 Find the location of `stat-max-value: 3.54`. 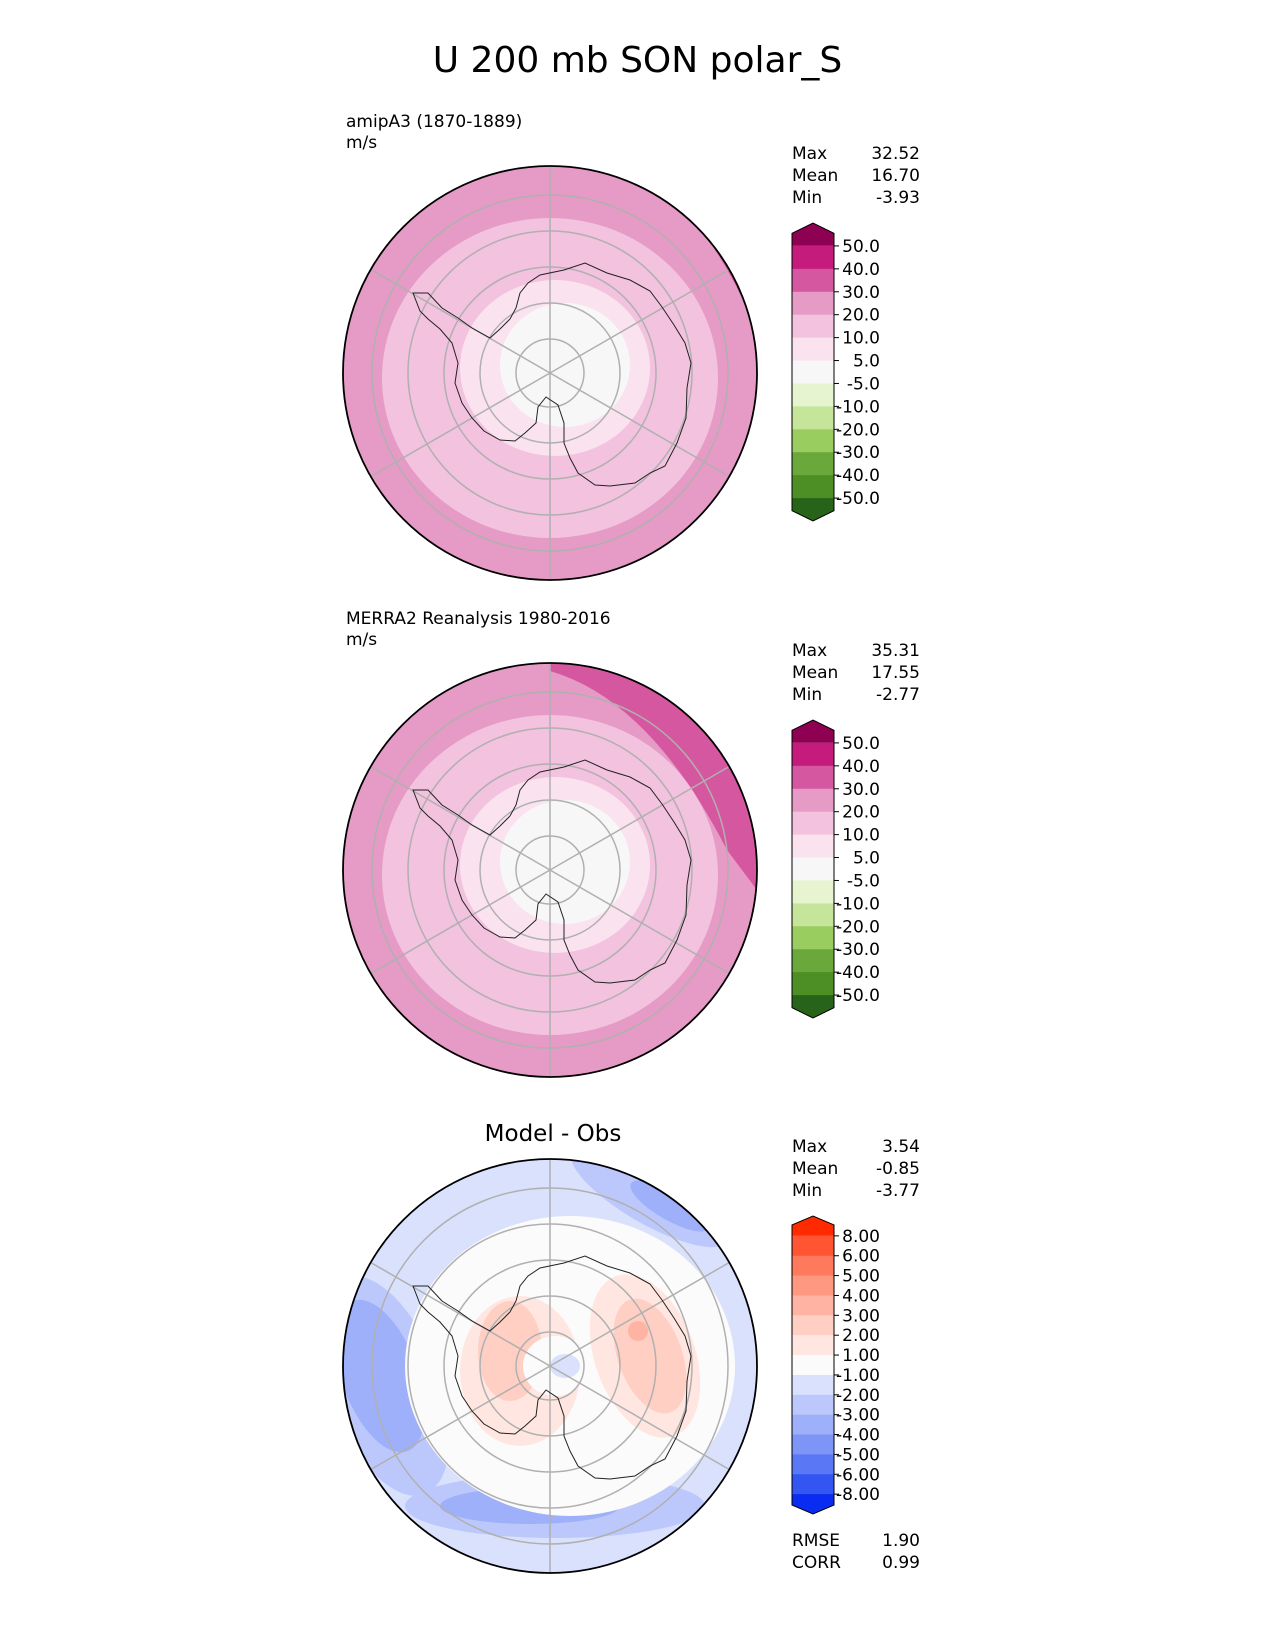

stat-max-value: 3.54 is located at coordinates (901, 1147).